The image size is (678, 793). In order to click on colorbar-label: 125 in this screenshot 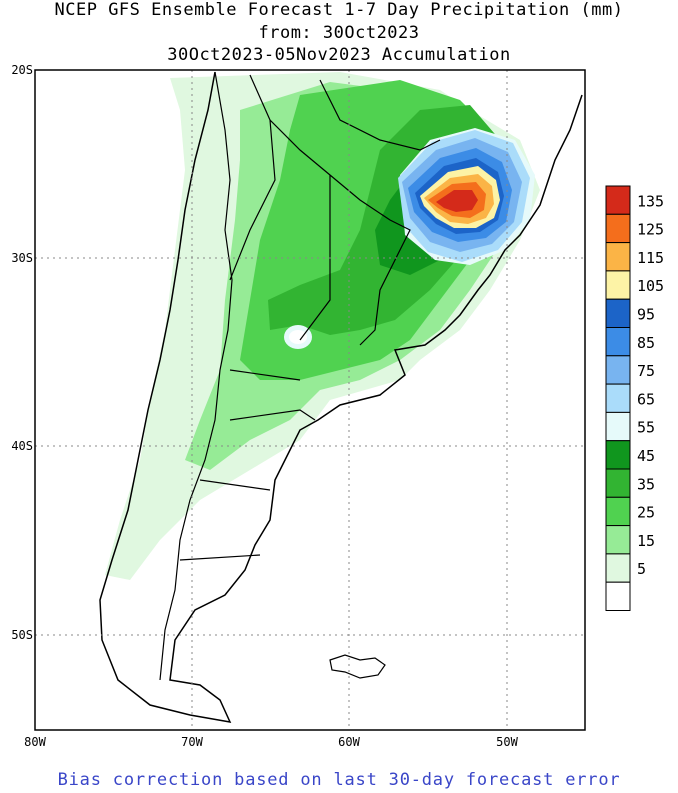, I will do `click(650, 230)`.